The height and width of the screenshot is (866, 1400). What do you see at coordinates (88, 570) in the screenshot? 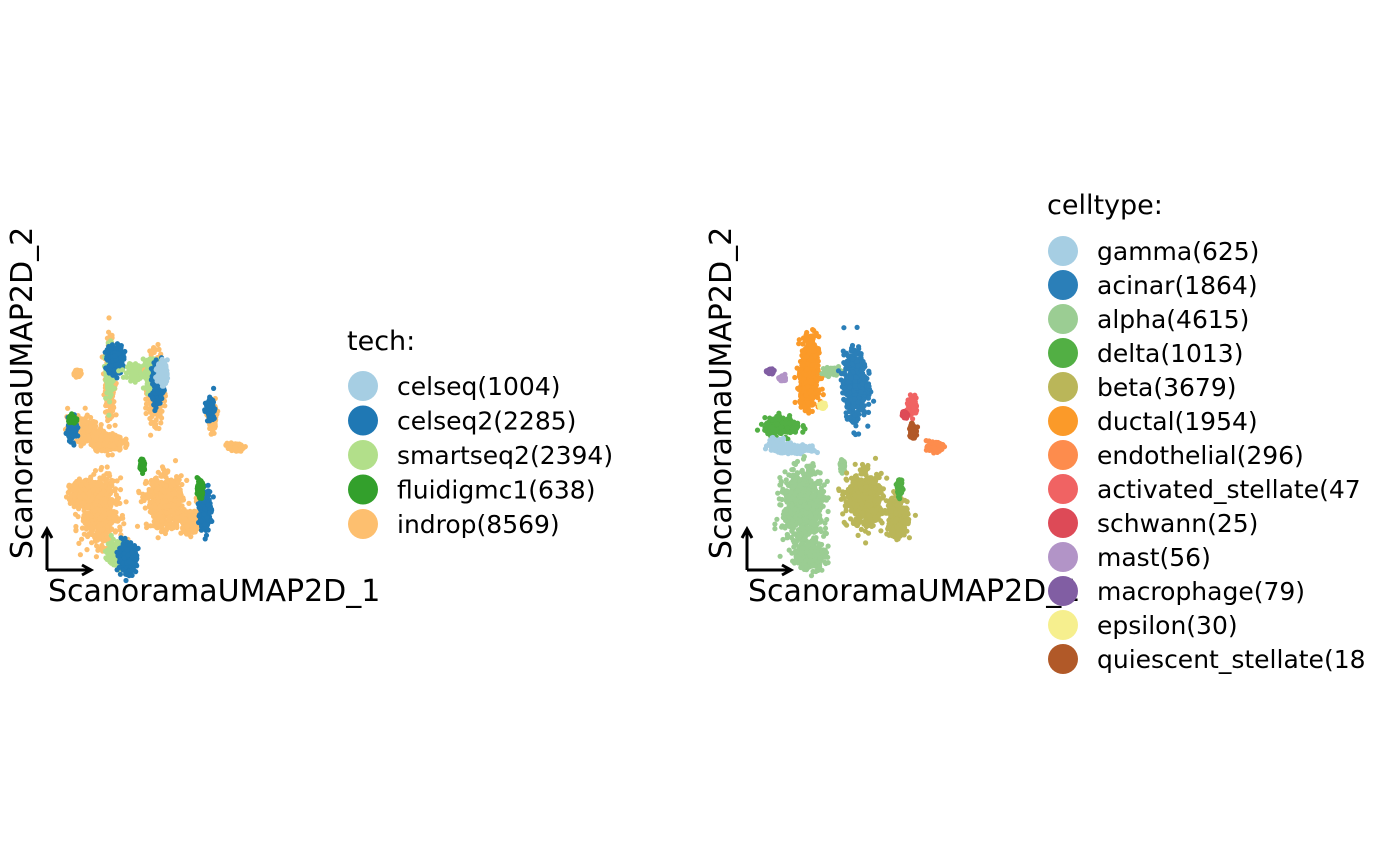
I see `tech-x-arrow-head` at bounding box center [88, 570].